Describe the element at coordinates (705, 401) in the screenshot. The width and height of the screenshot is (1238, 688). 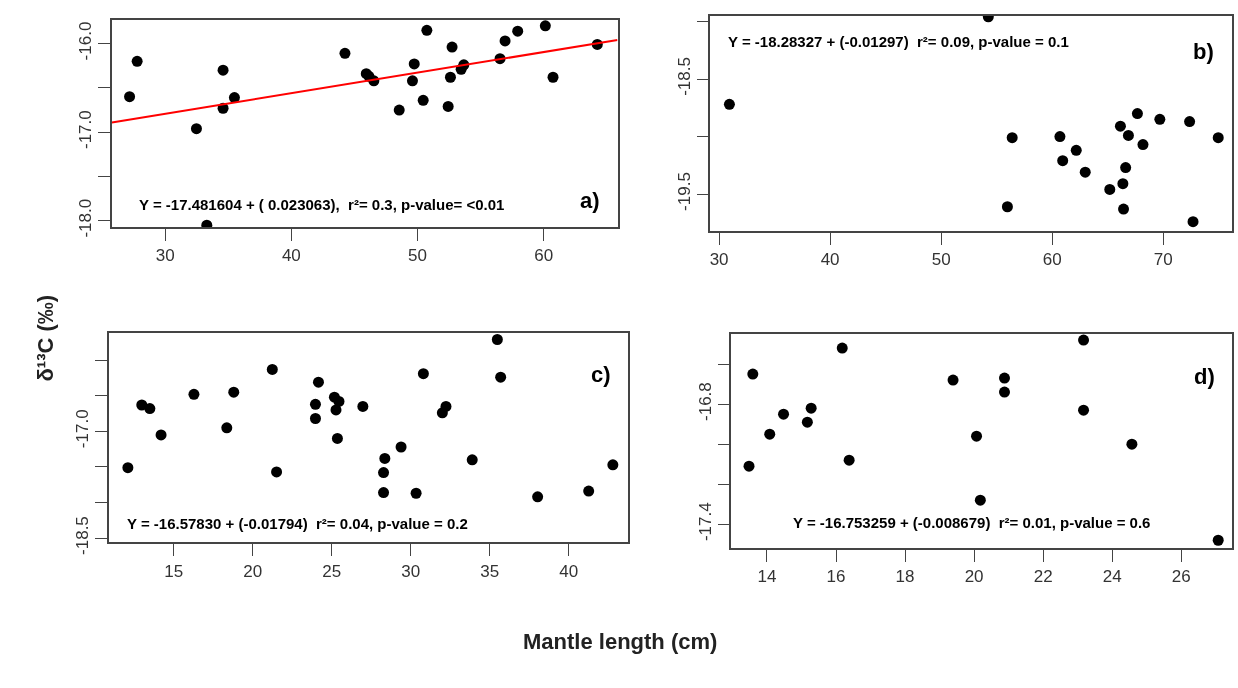
I see `y-tick-label: -16.8` at that location.